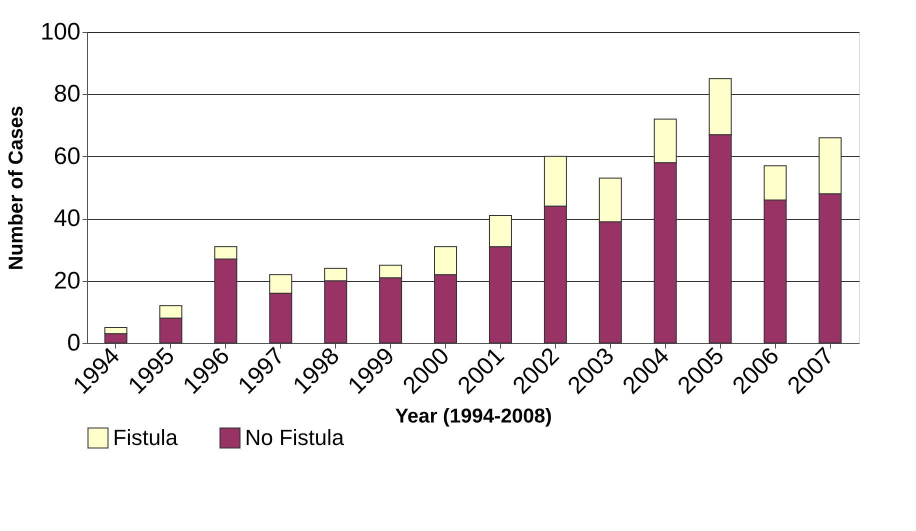  What do you see at coordinates (60, 32) in the screenshot?
I see `y-tick-label: 100` at bounding box center [60, 32].